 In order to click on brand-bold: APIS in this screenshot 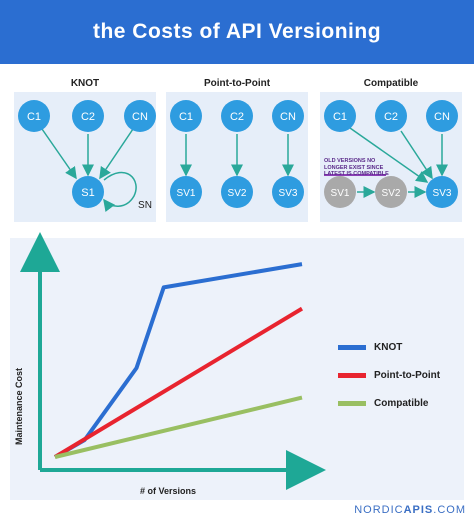, I will do `click(418, 510)`.